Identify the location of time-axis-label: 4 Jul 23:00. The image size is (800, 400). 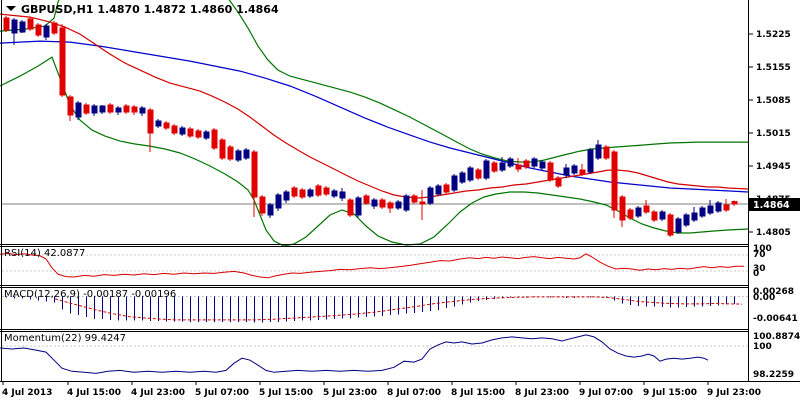
(158, 393).